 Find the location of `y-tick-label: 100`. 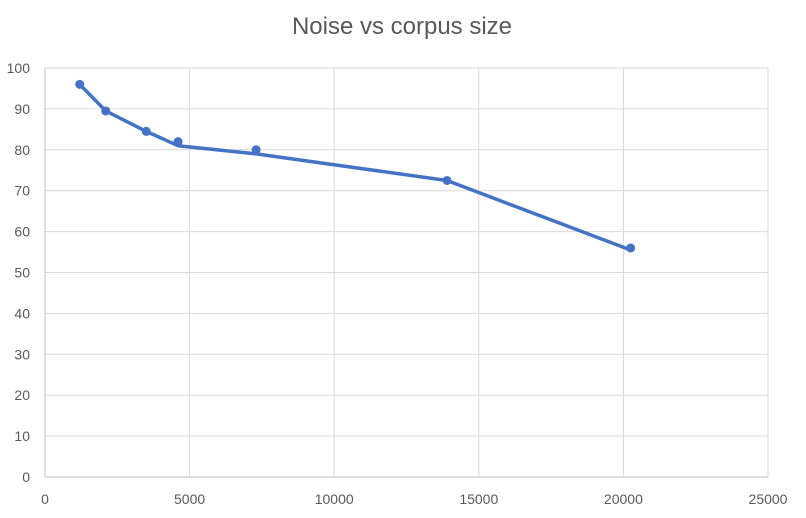

y-tick-label: 100 is located at coordinates (19, 68).